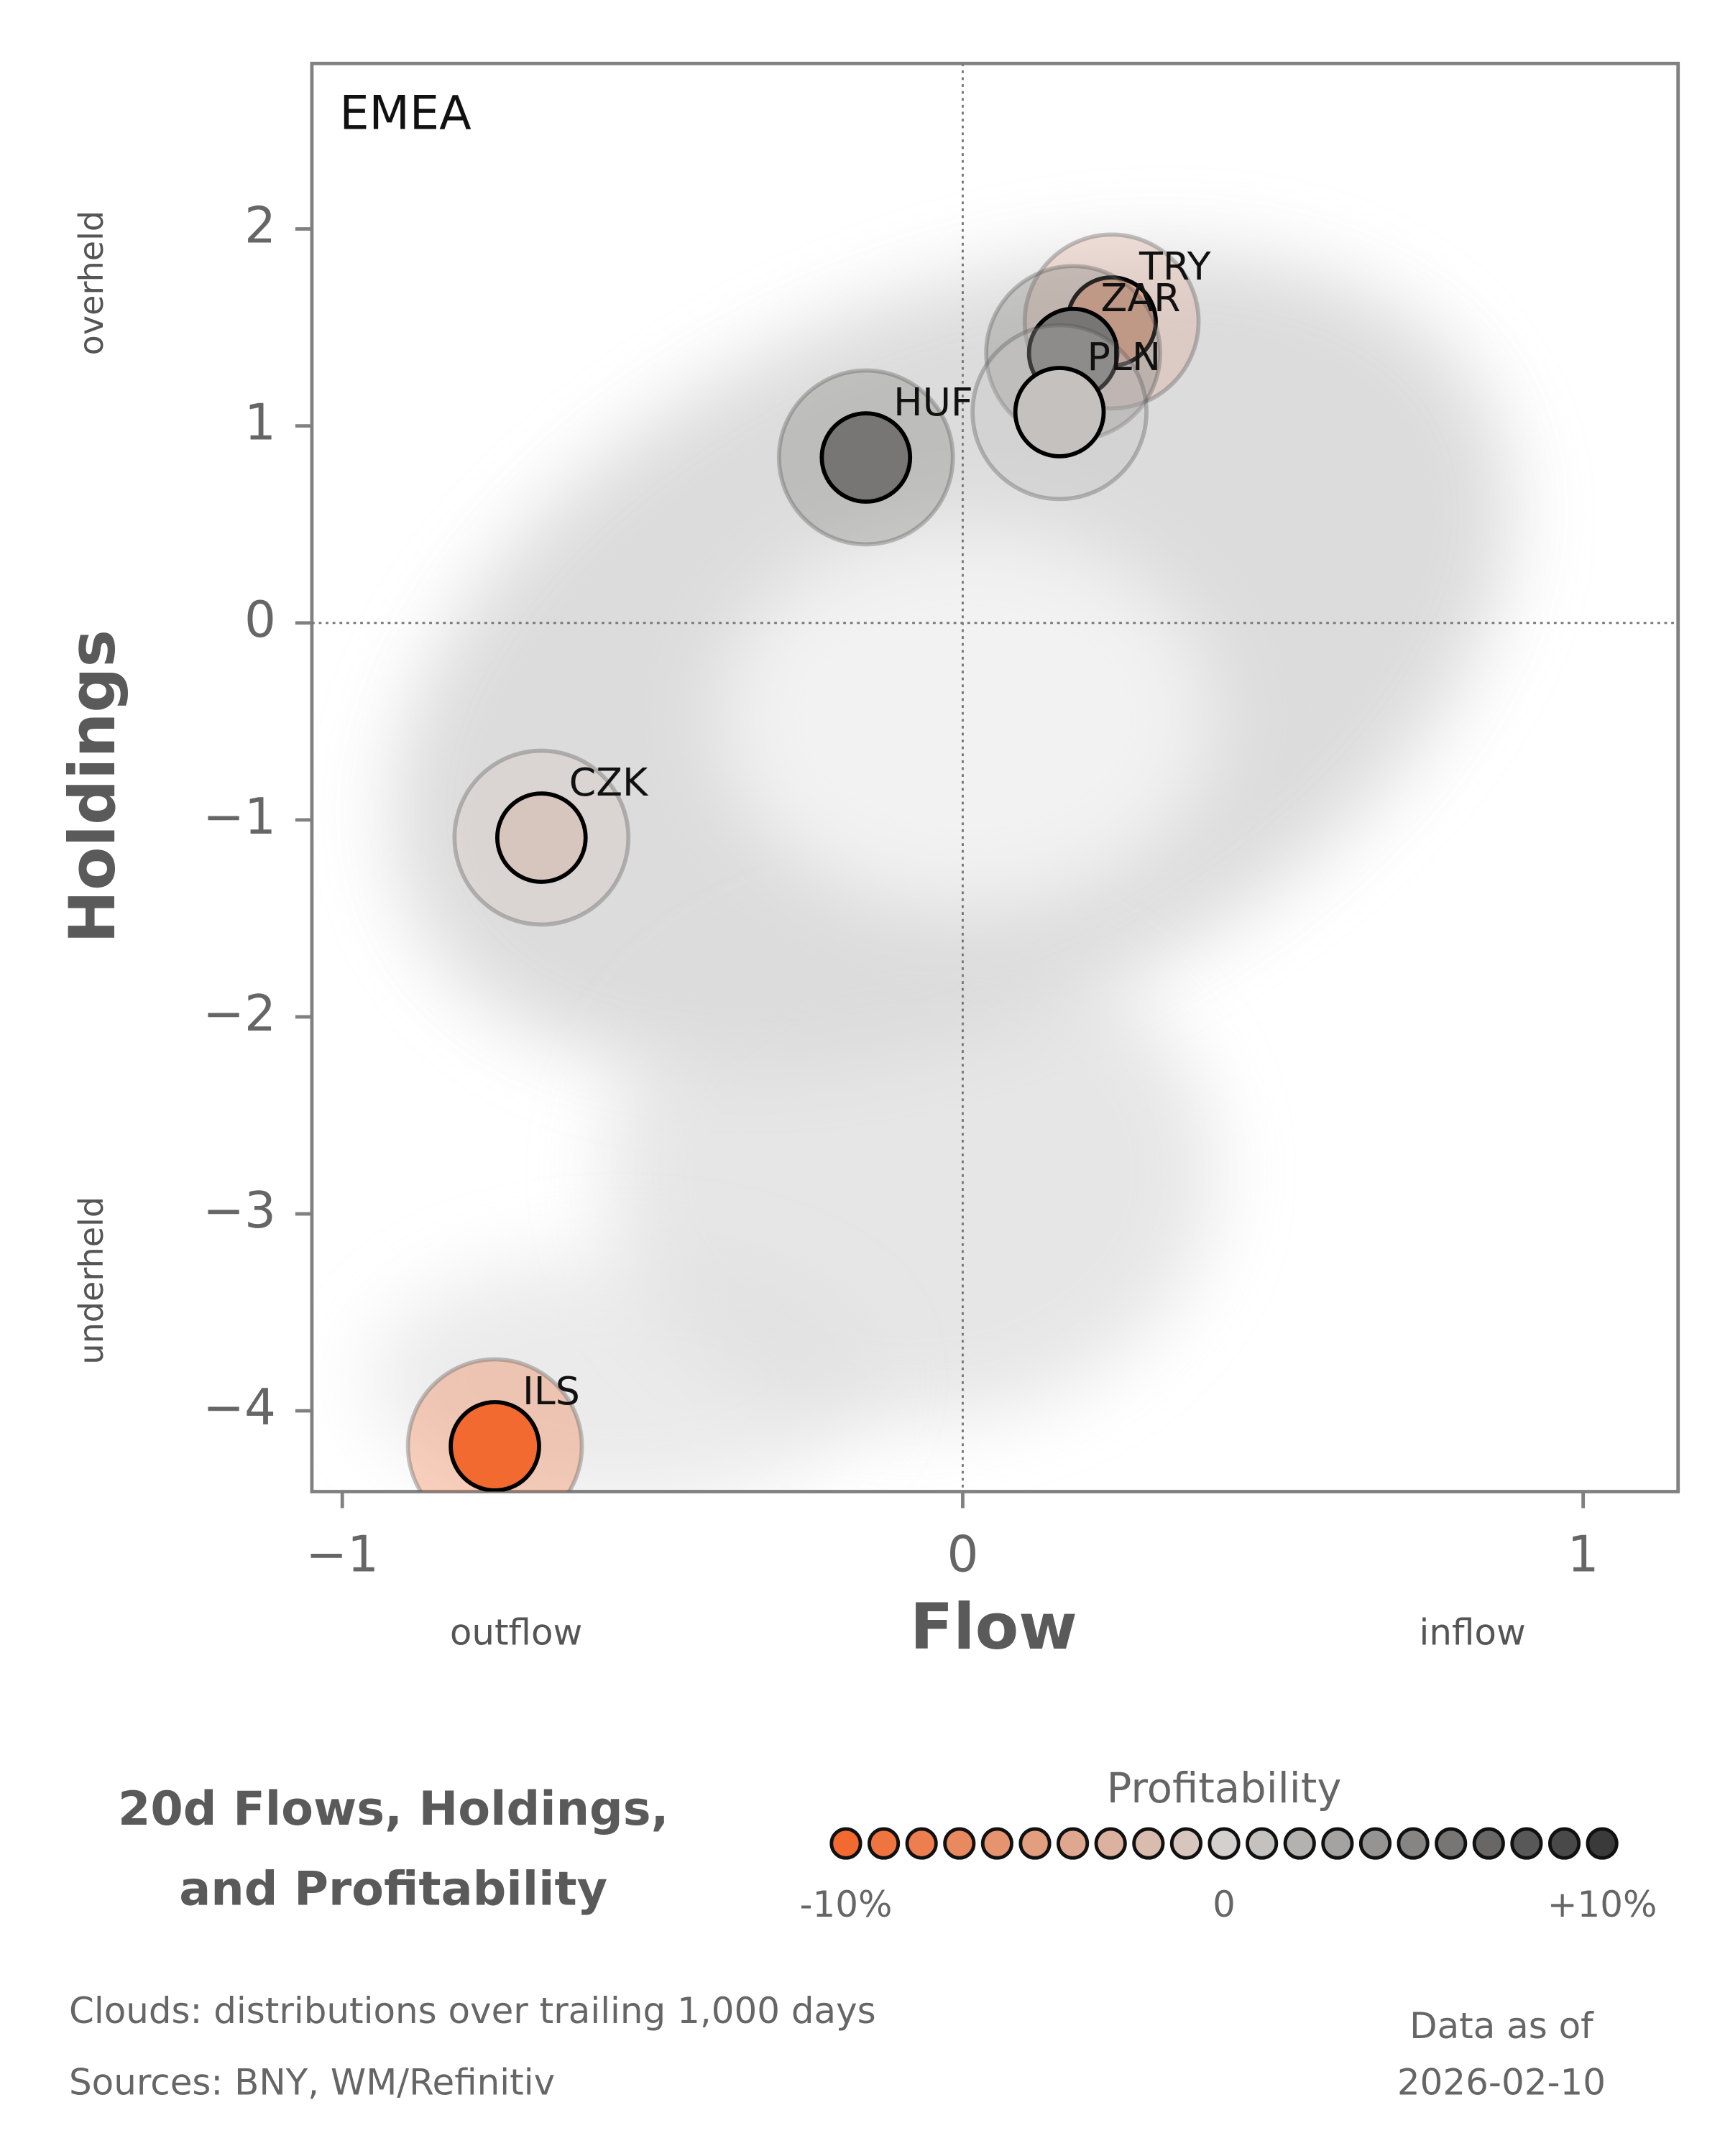 This screenshot has height=2156, width=1725. What do you see at coordinates (1472, 1633) in the screenshot?
I see `x-high-label: inflow` at bounding box center [1472, 1633].